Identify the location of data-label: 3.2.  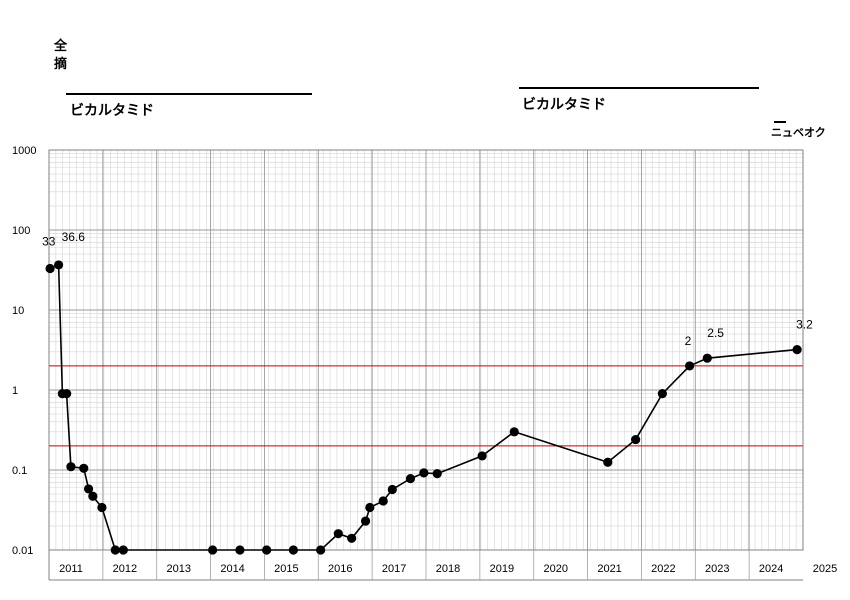
(804, 325).